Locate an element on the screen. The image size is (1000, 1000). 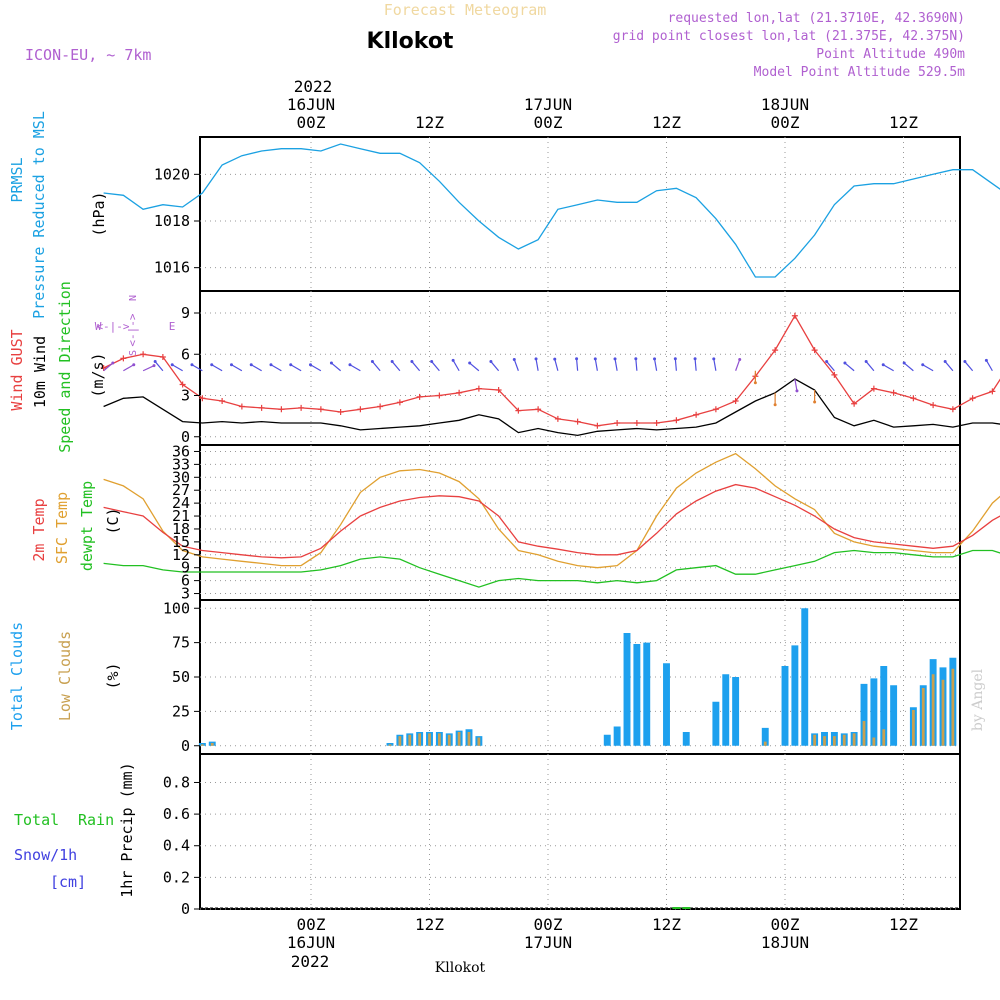
y-tick-label: 3 is located at coordinates (185, 396).